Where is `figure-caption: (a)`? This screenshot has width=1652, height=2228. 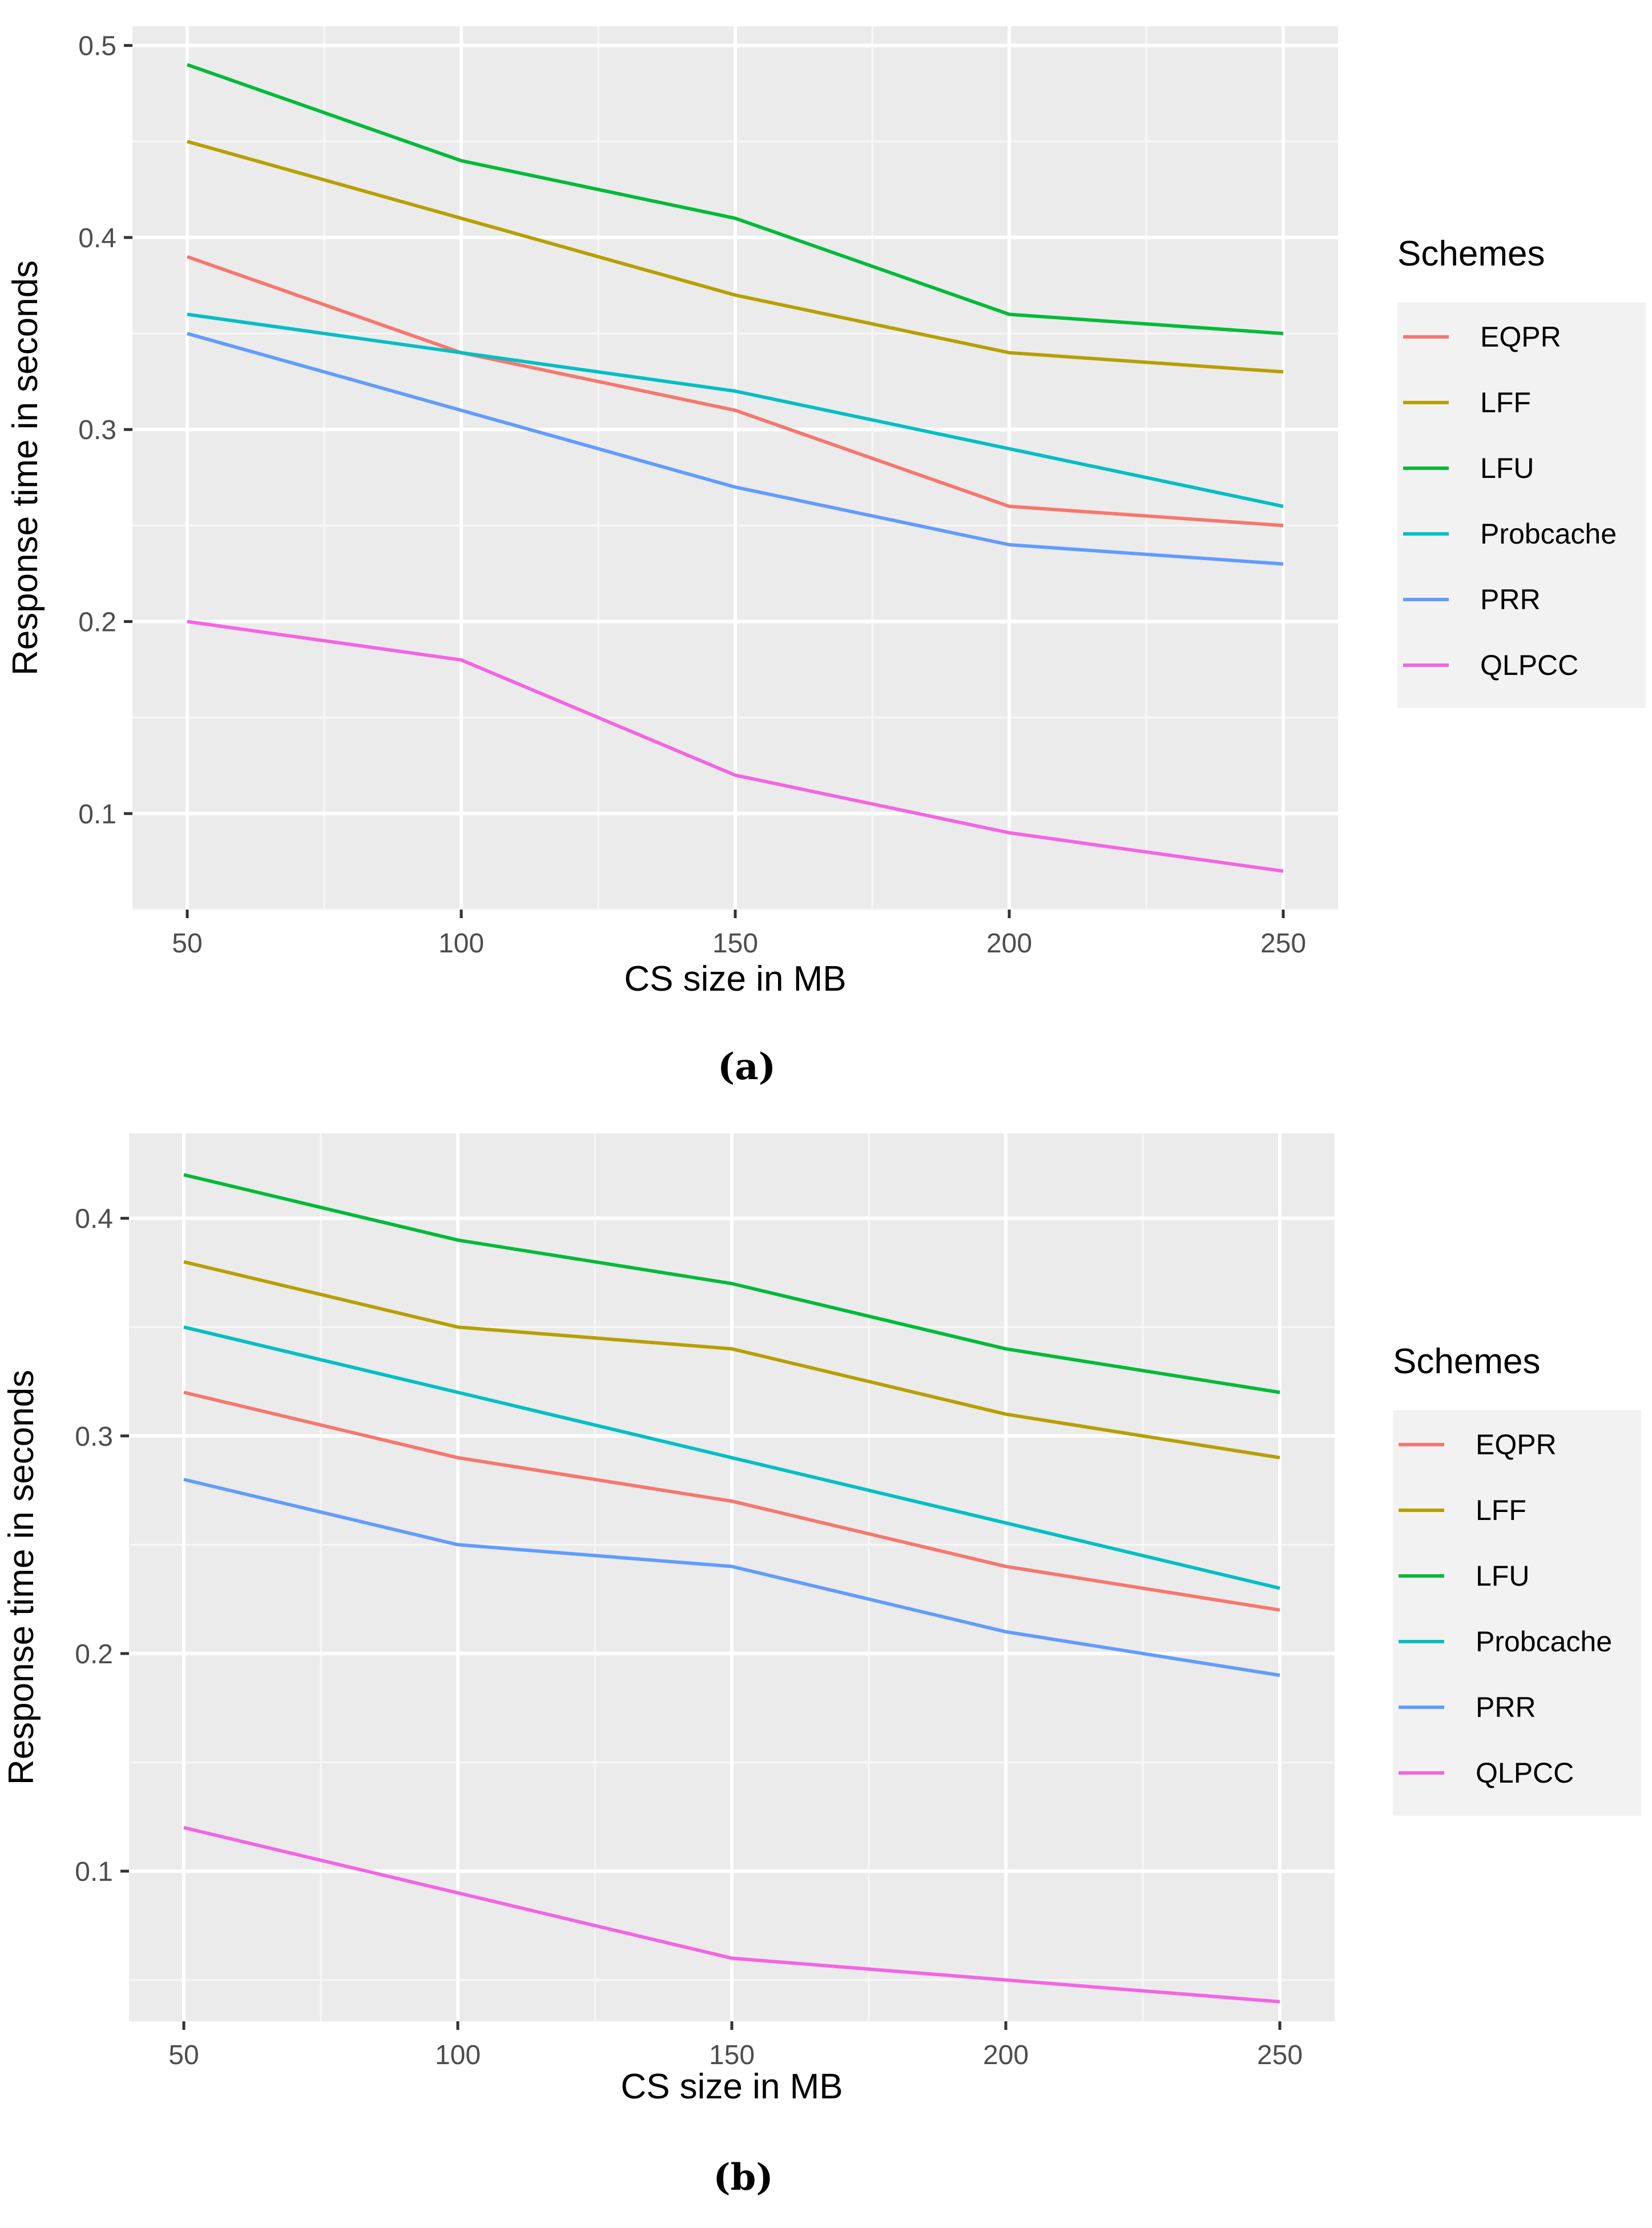 figure-caption: (a) is located at coordinates (747, 1066).